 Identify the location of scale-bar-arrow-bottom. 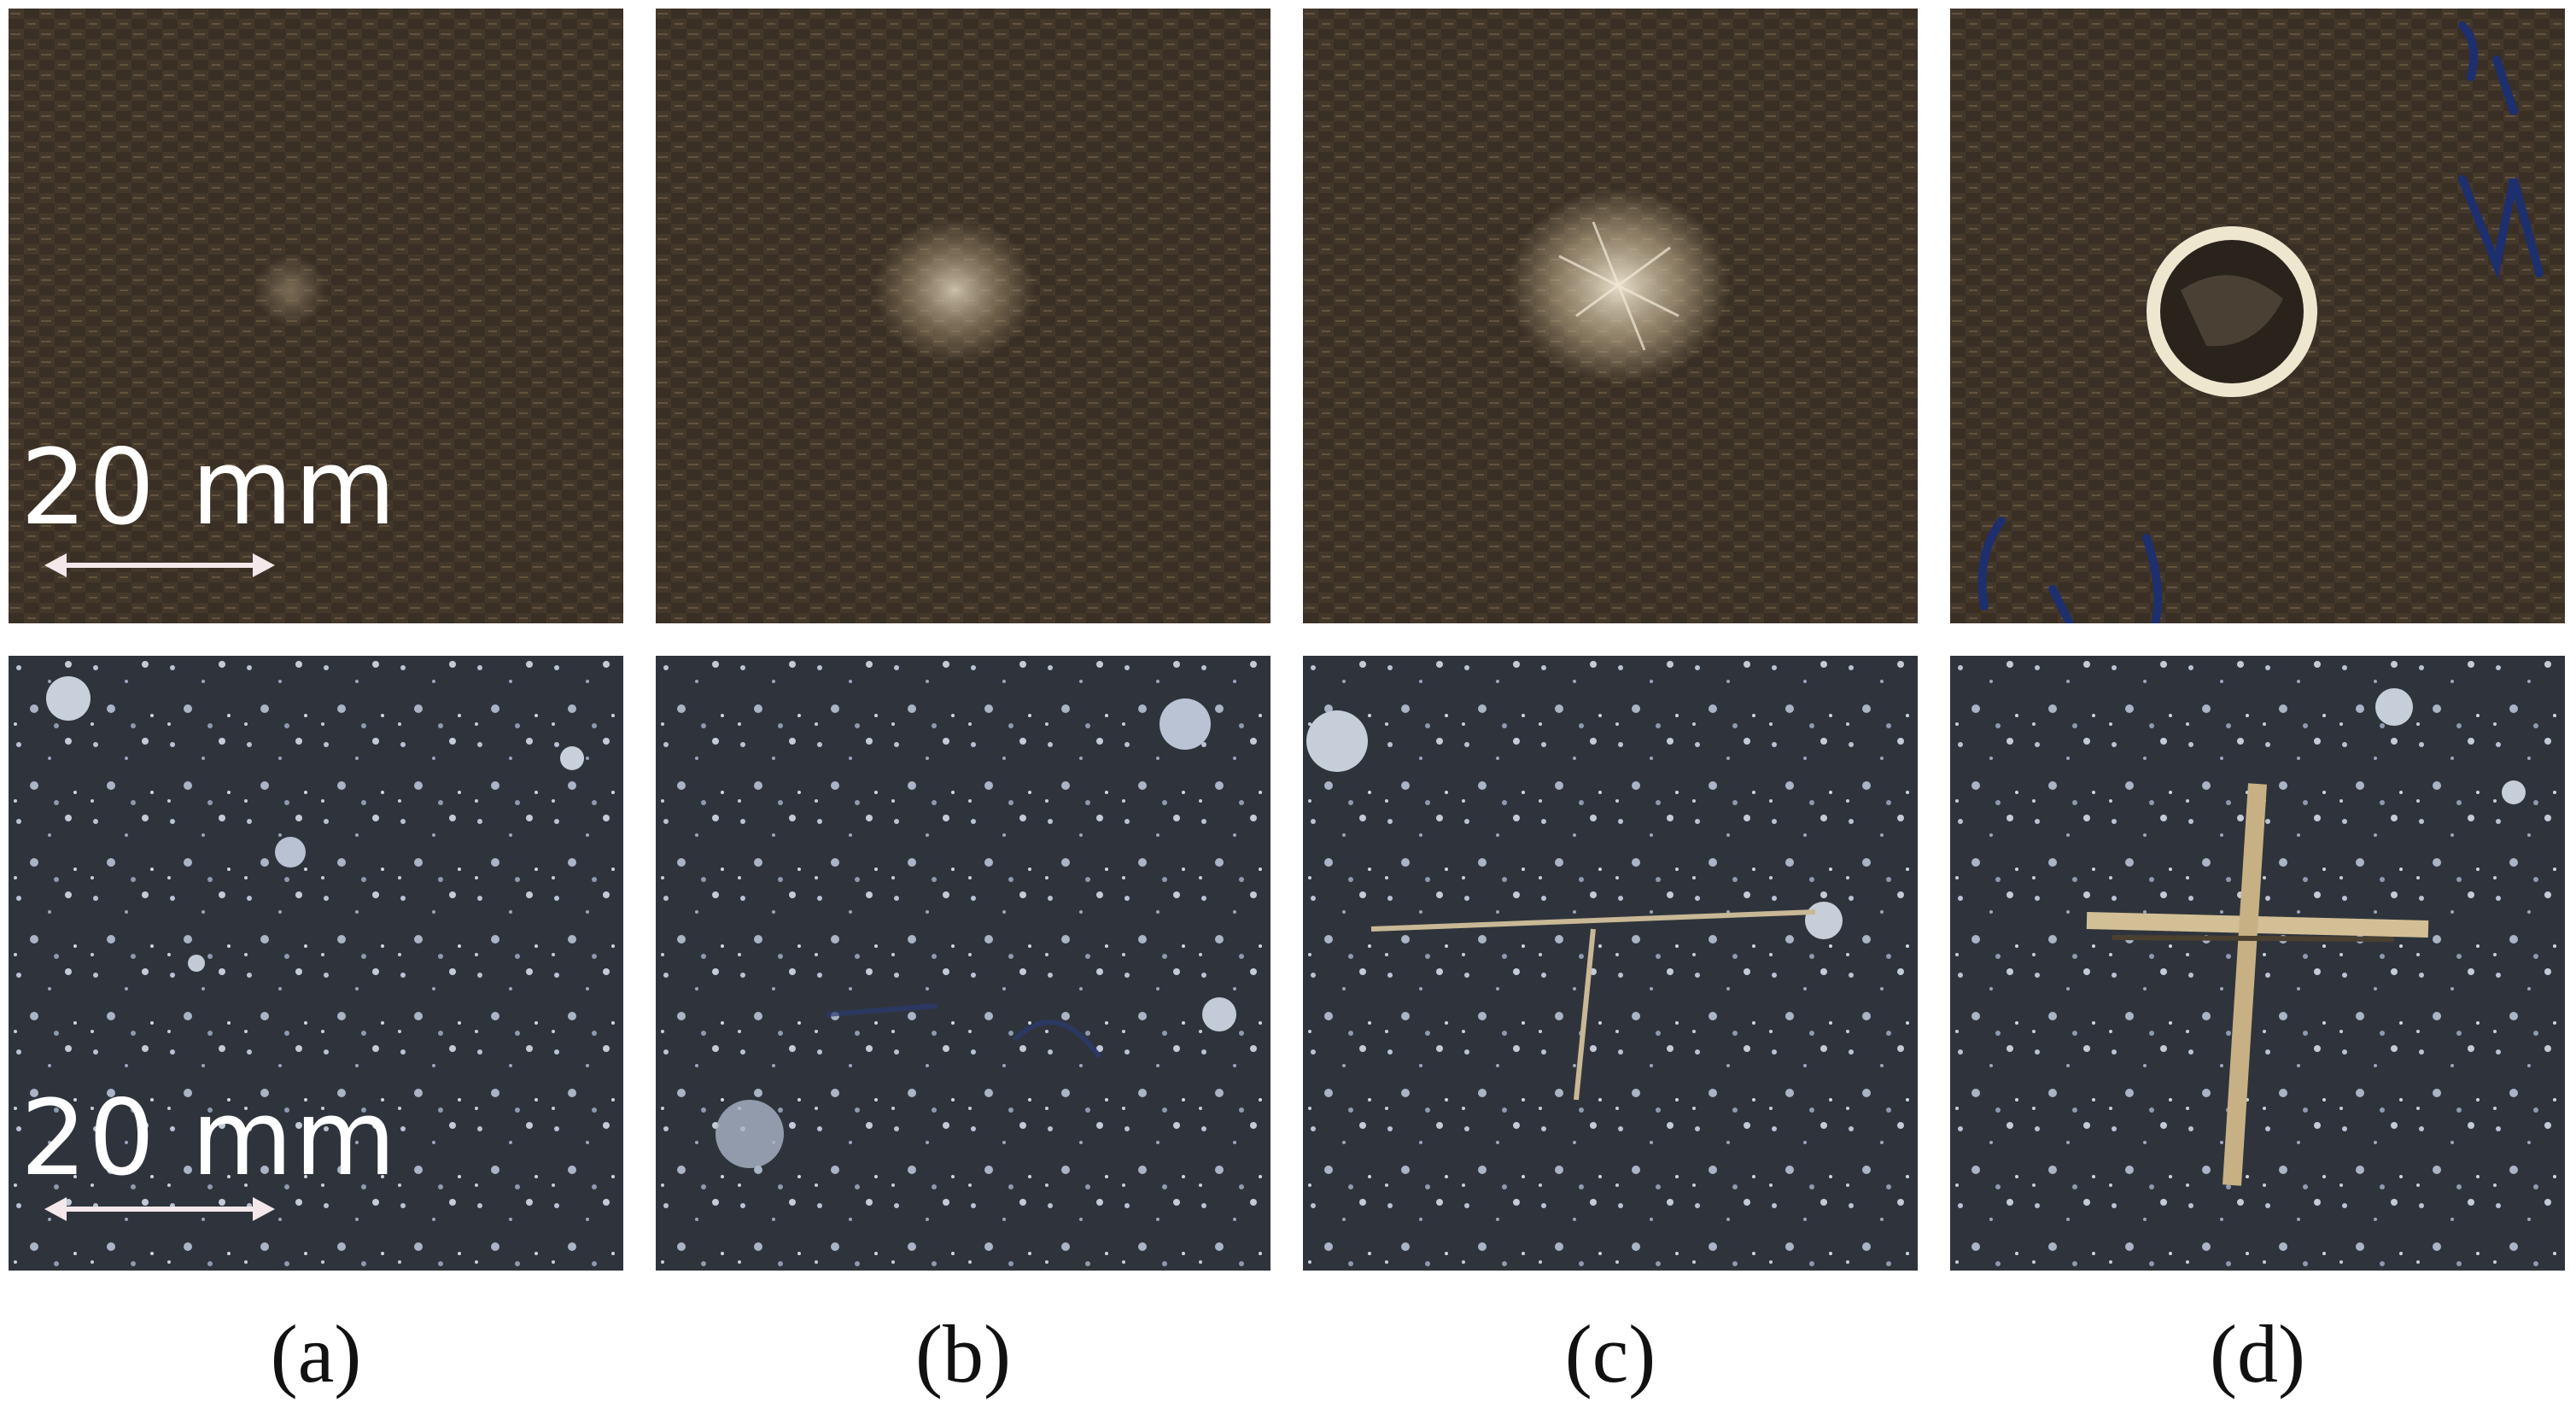
(159, 1209).